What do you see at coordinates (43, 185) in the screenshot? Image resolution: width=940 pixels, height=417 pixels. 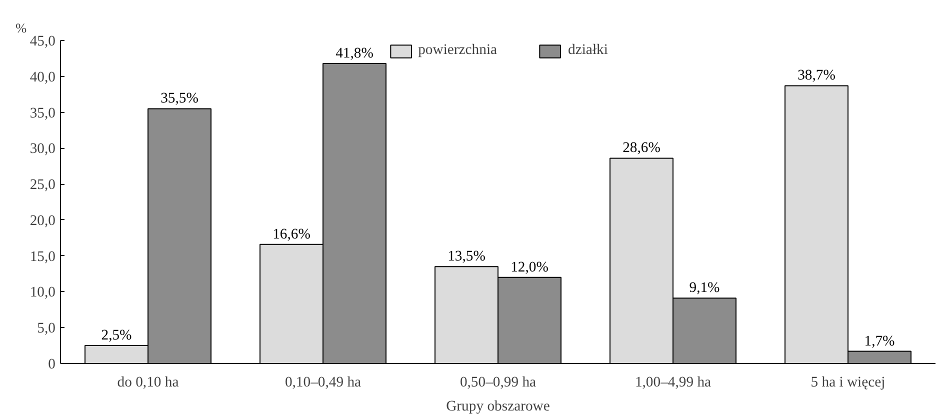 I see `y-tick-label: 25,0` at bounding box center [43, 185].